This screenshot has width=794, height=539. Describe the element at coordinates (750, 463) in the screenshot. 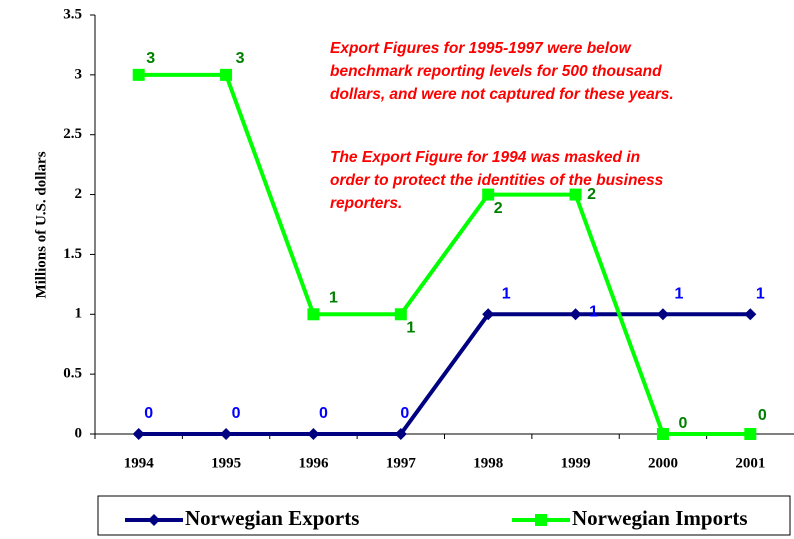

I see `x-tick-label: 2001` at that location.